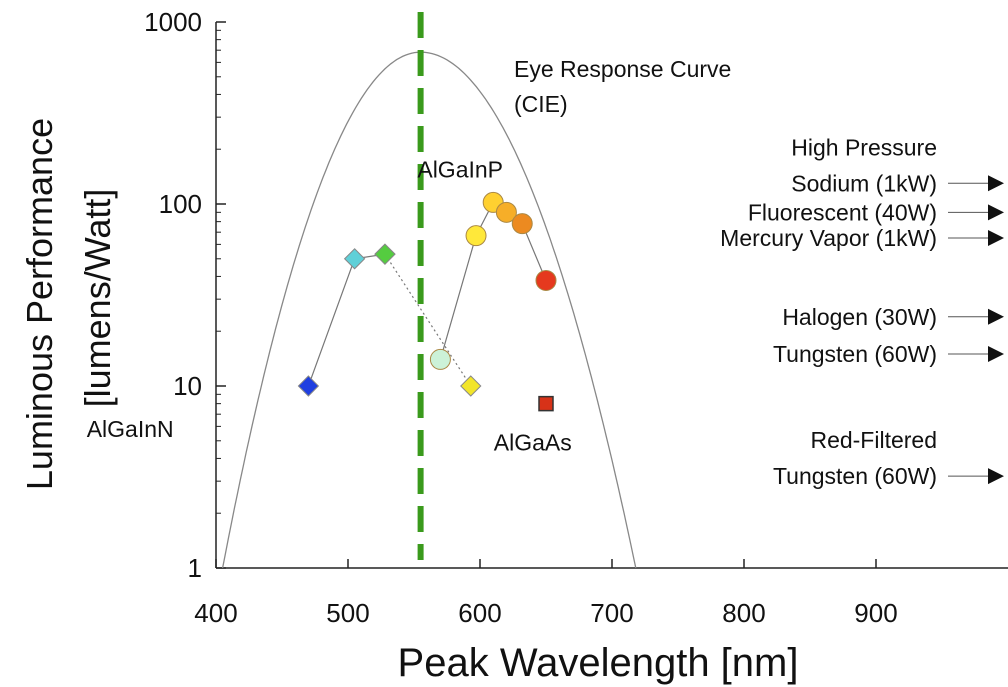 The image size is (1008, 687). Describe the element at coordinates (875, 613) in the screenshot. I see `x-tick-label: 900` at that location.